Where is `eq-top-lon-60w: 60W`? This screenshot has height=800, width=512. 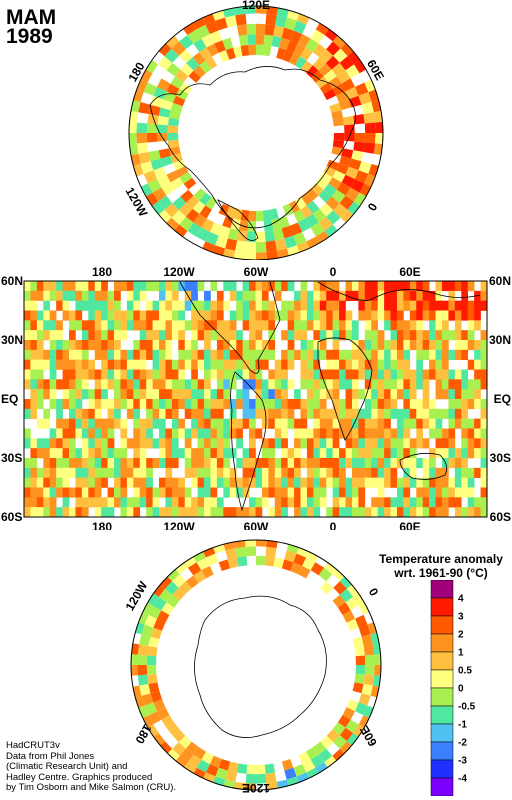
eq-top-lon-60w: 60W is located at coordinates (256, 272).